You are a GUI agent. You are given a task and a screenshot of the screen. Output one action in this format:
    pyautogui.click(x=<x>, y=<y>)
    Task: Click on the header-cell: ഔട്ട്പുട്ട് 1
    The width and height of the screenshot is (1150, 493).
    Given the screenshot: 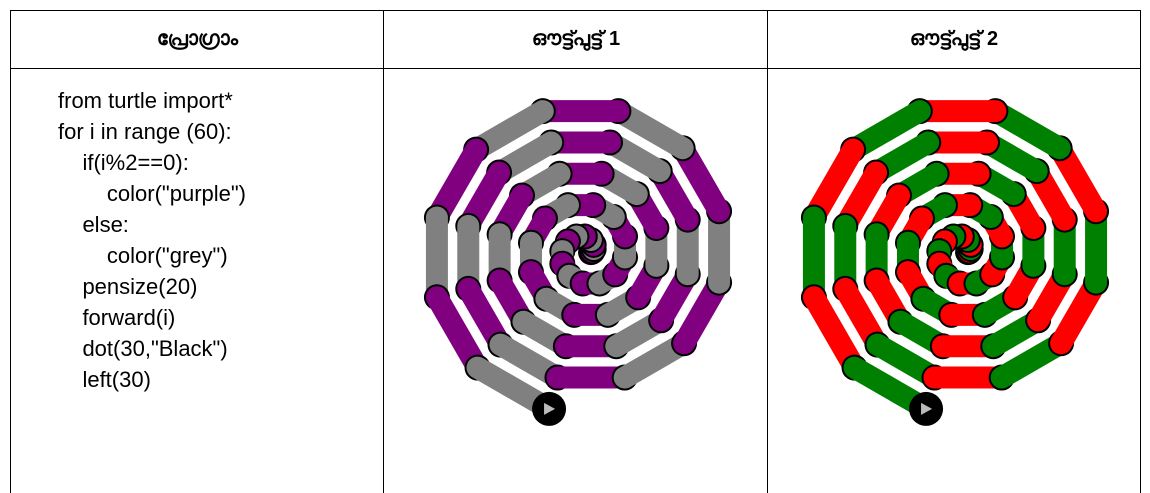 What is the action you would take?
    pyautogui.click(x=575, y=39)
    